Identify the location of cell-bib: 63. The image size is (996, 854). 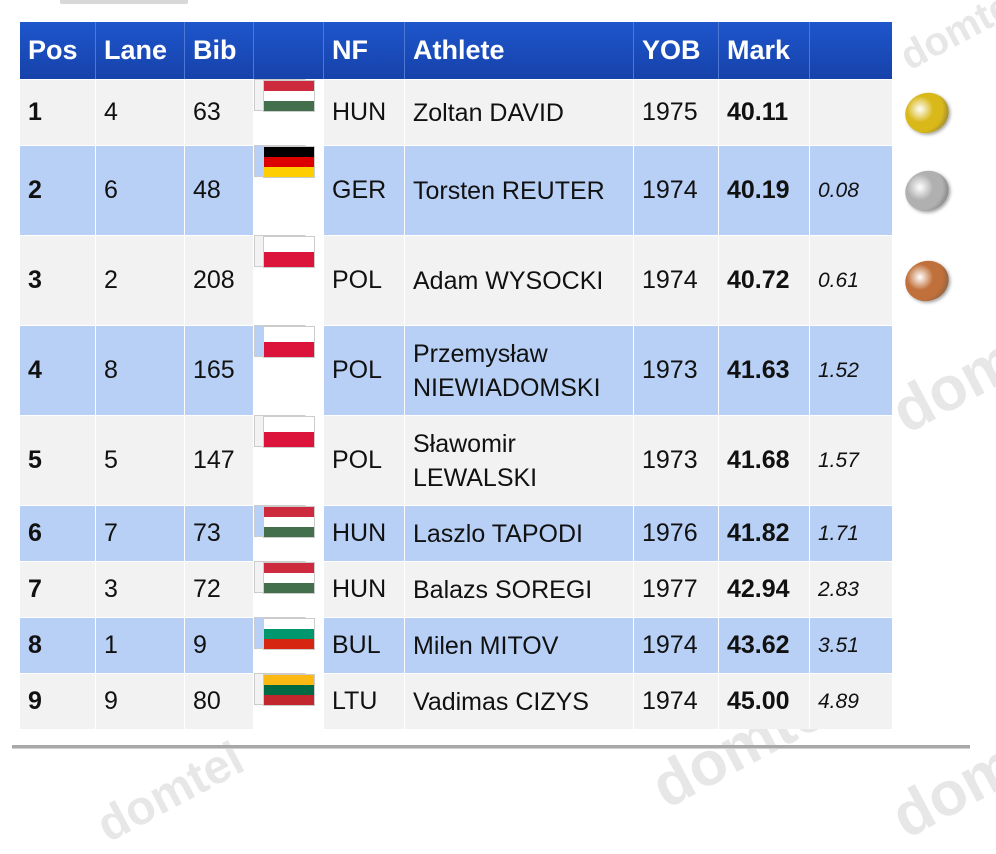
(219, 112).